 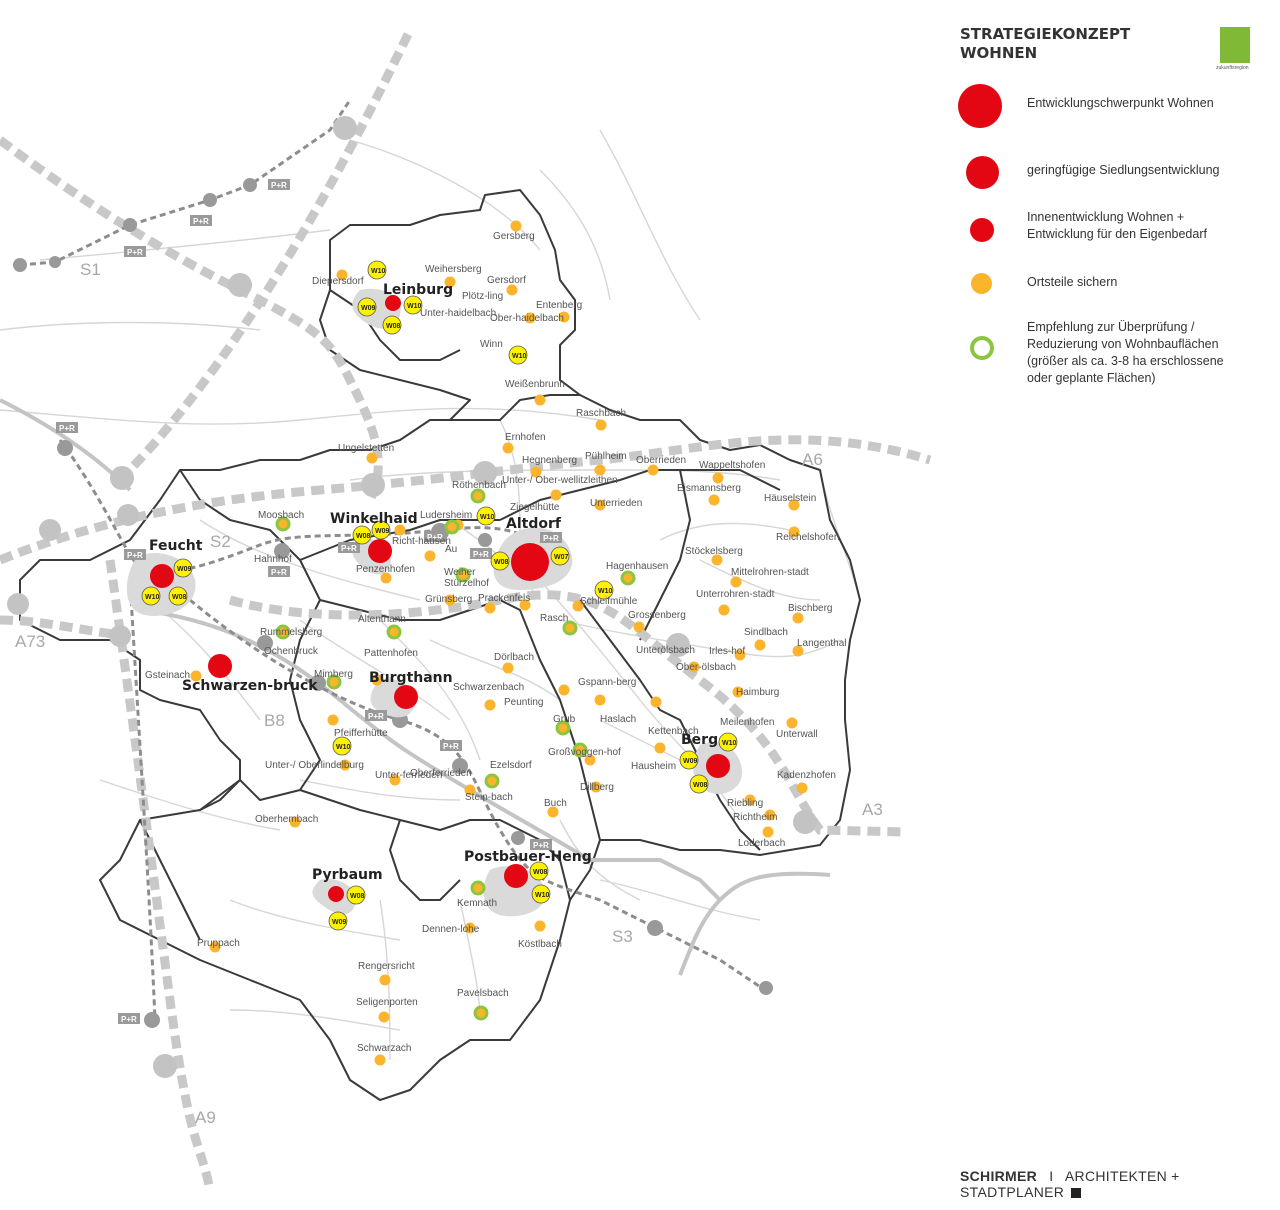 What do you see at coordinates (448, 599) in the screenshot?
I see `svg-text: Grünsberg` at bounding box center [448, 599].